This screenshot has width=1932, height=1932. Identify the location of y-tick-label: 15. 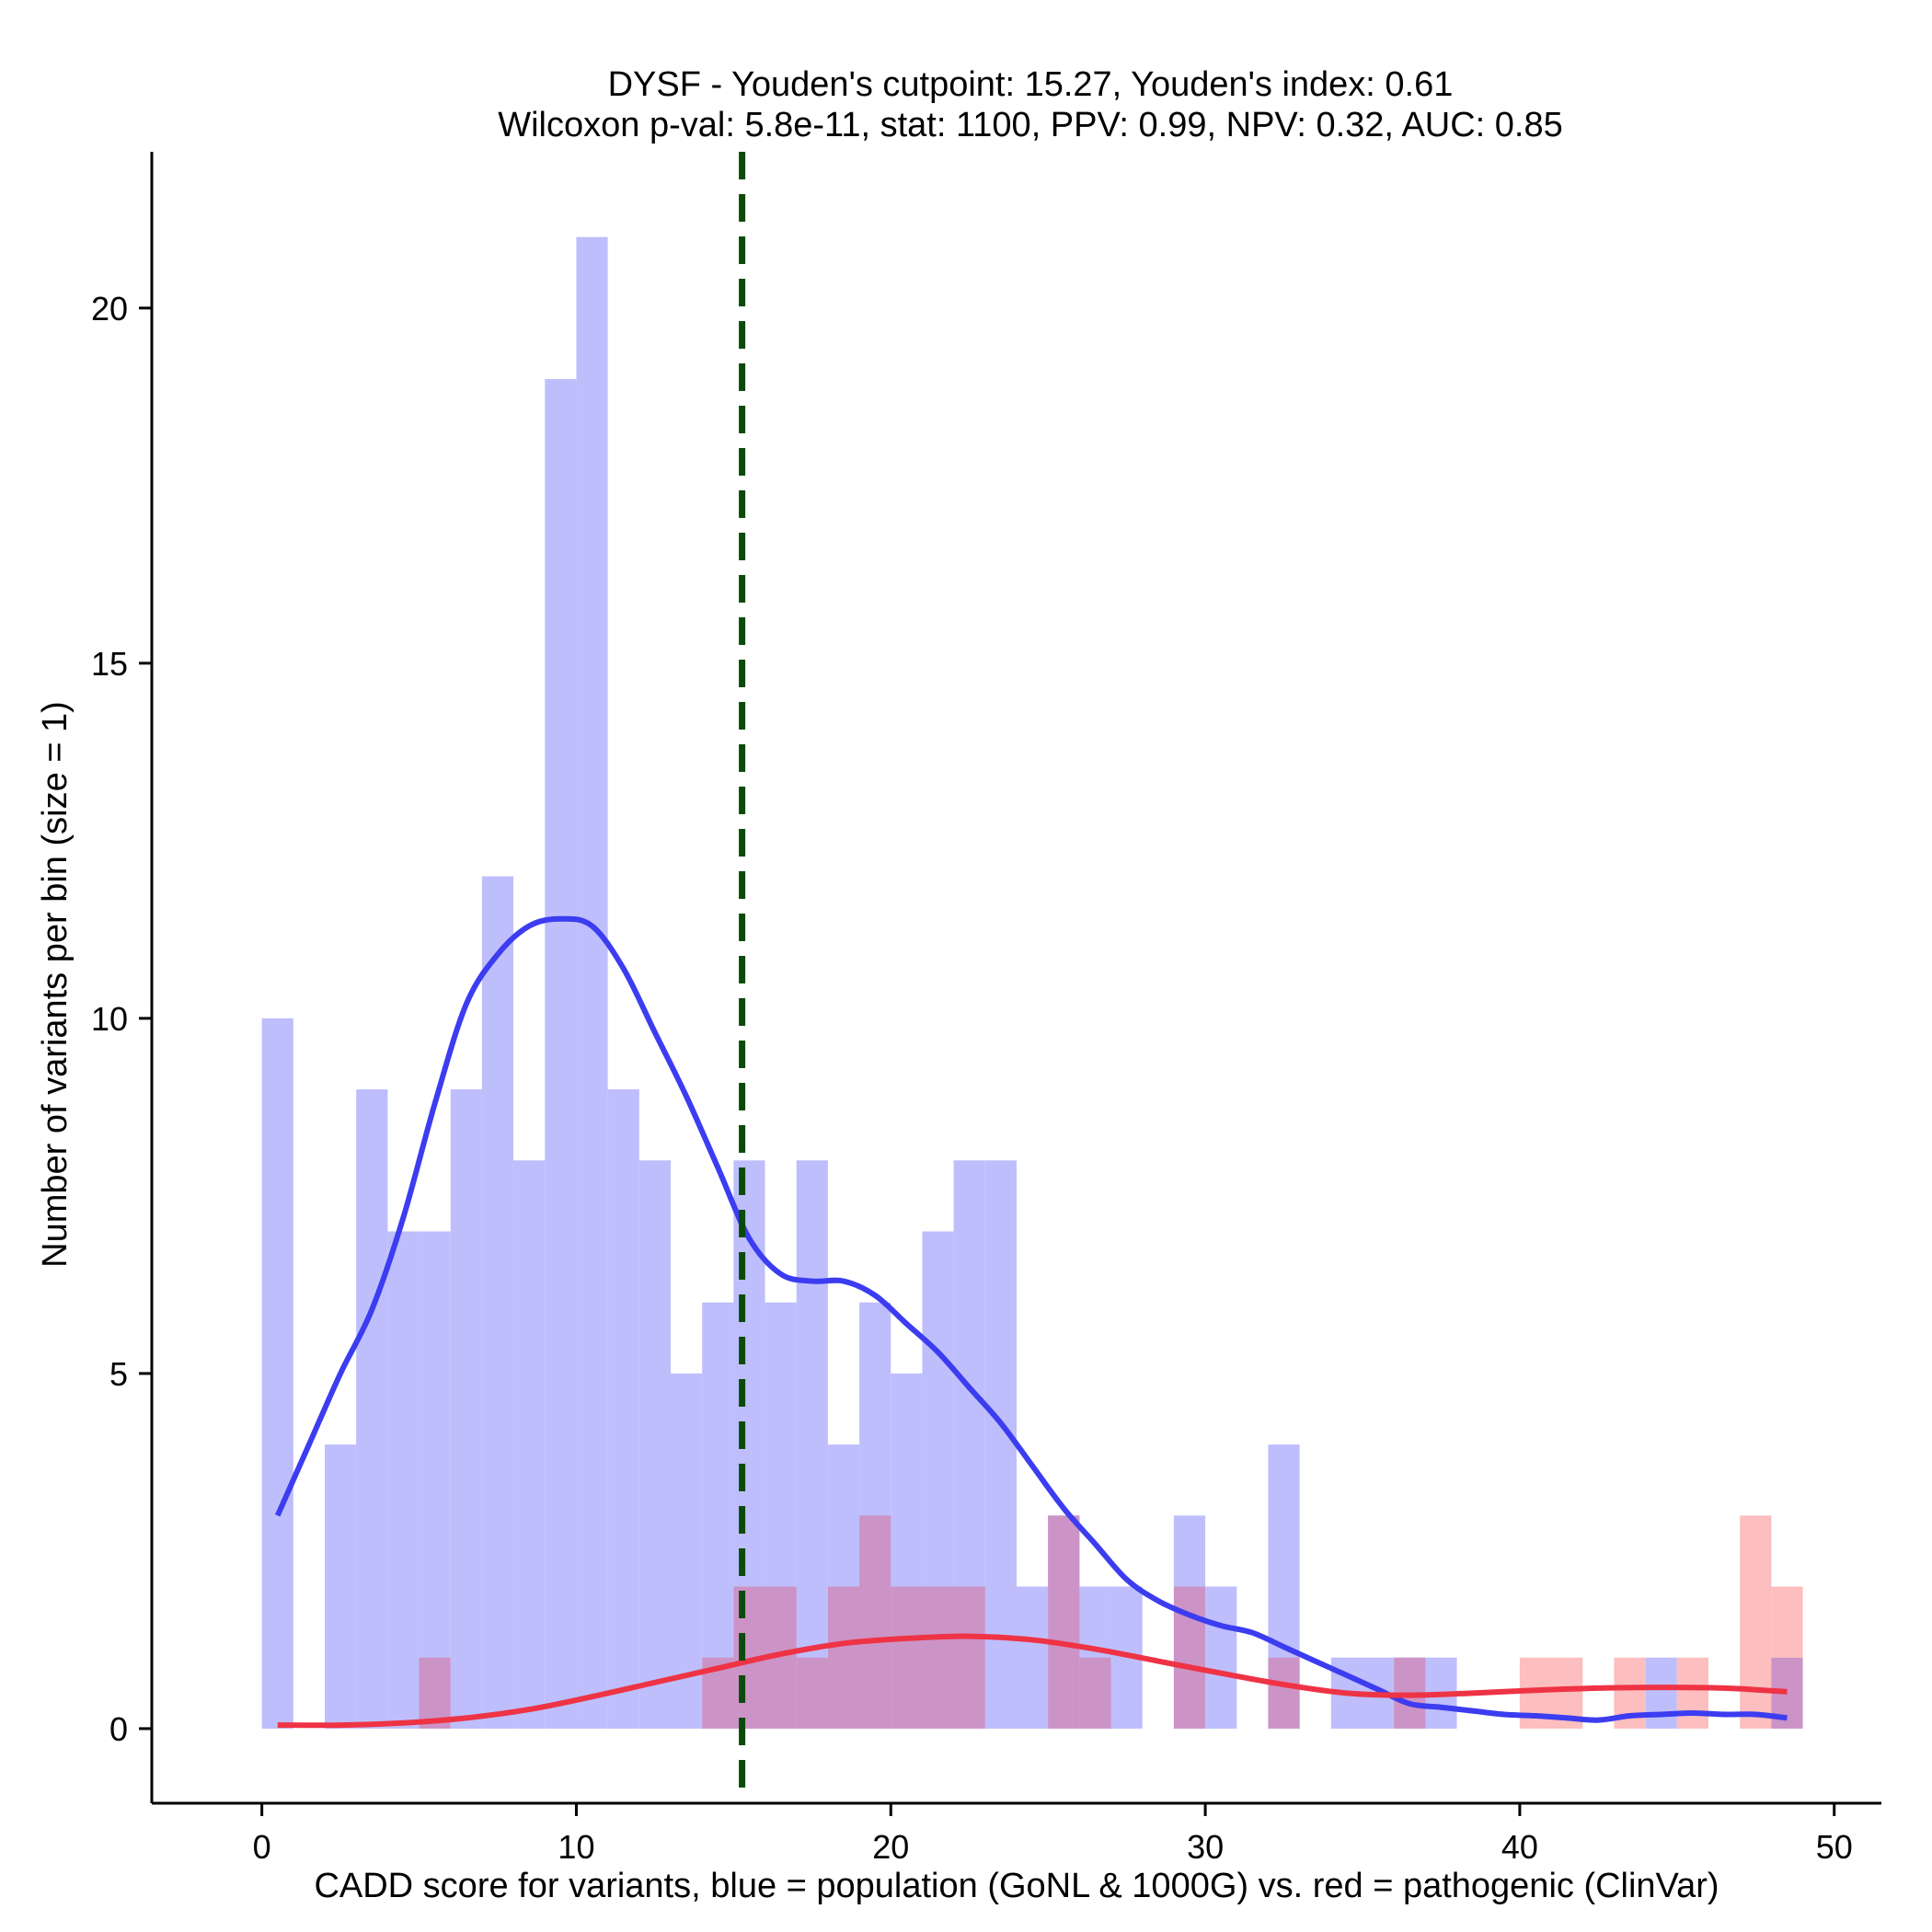
(109, 664).